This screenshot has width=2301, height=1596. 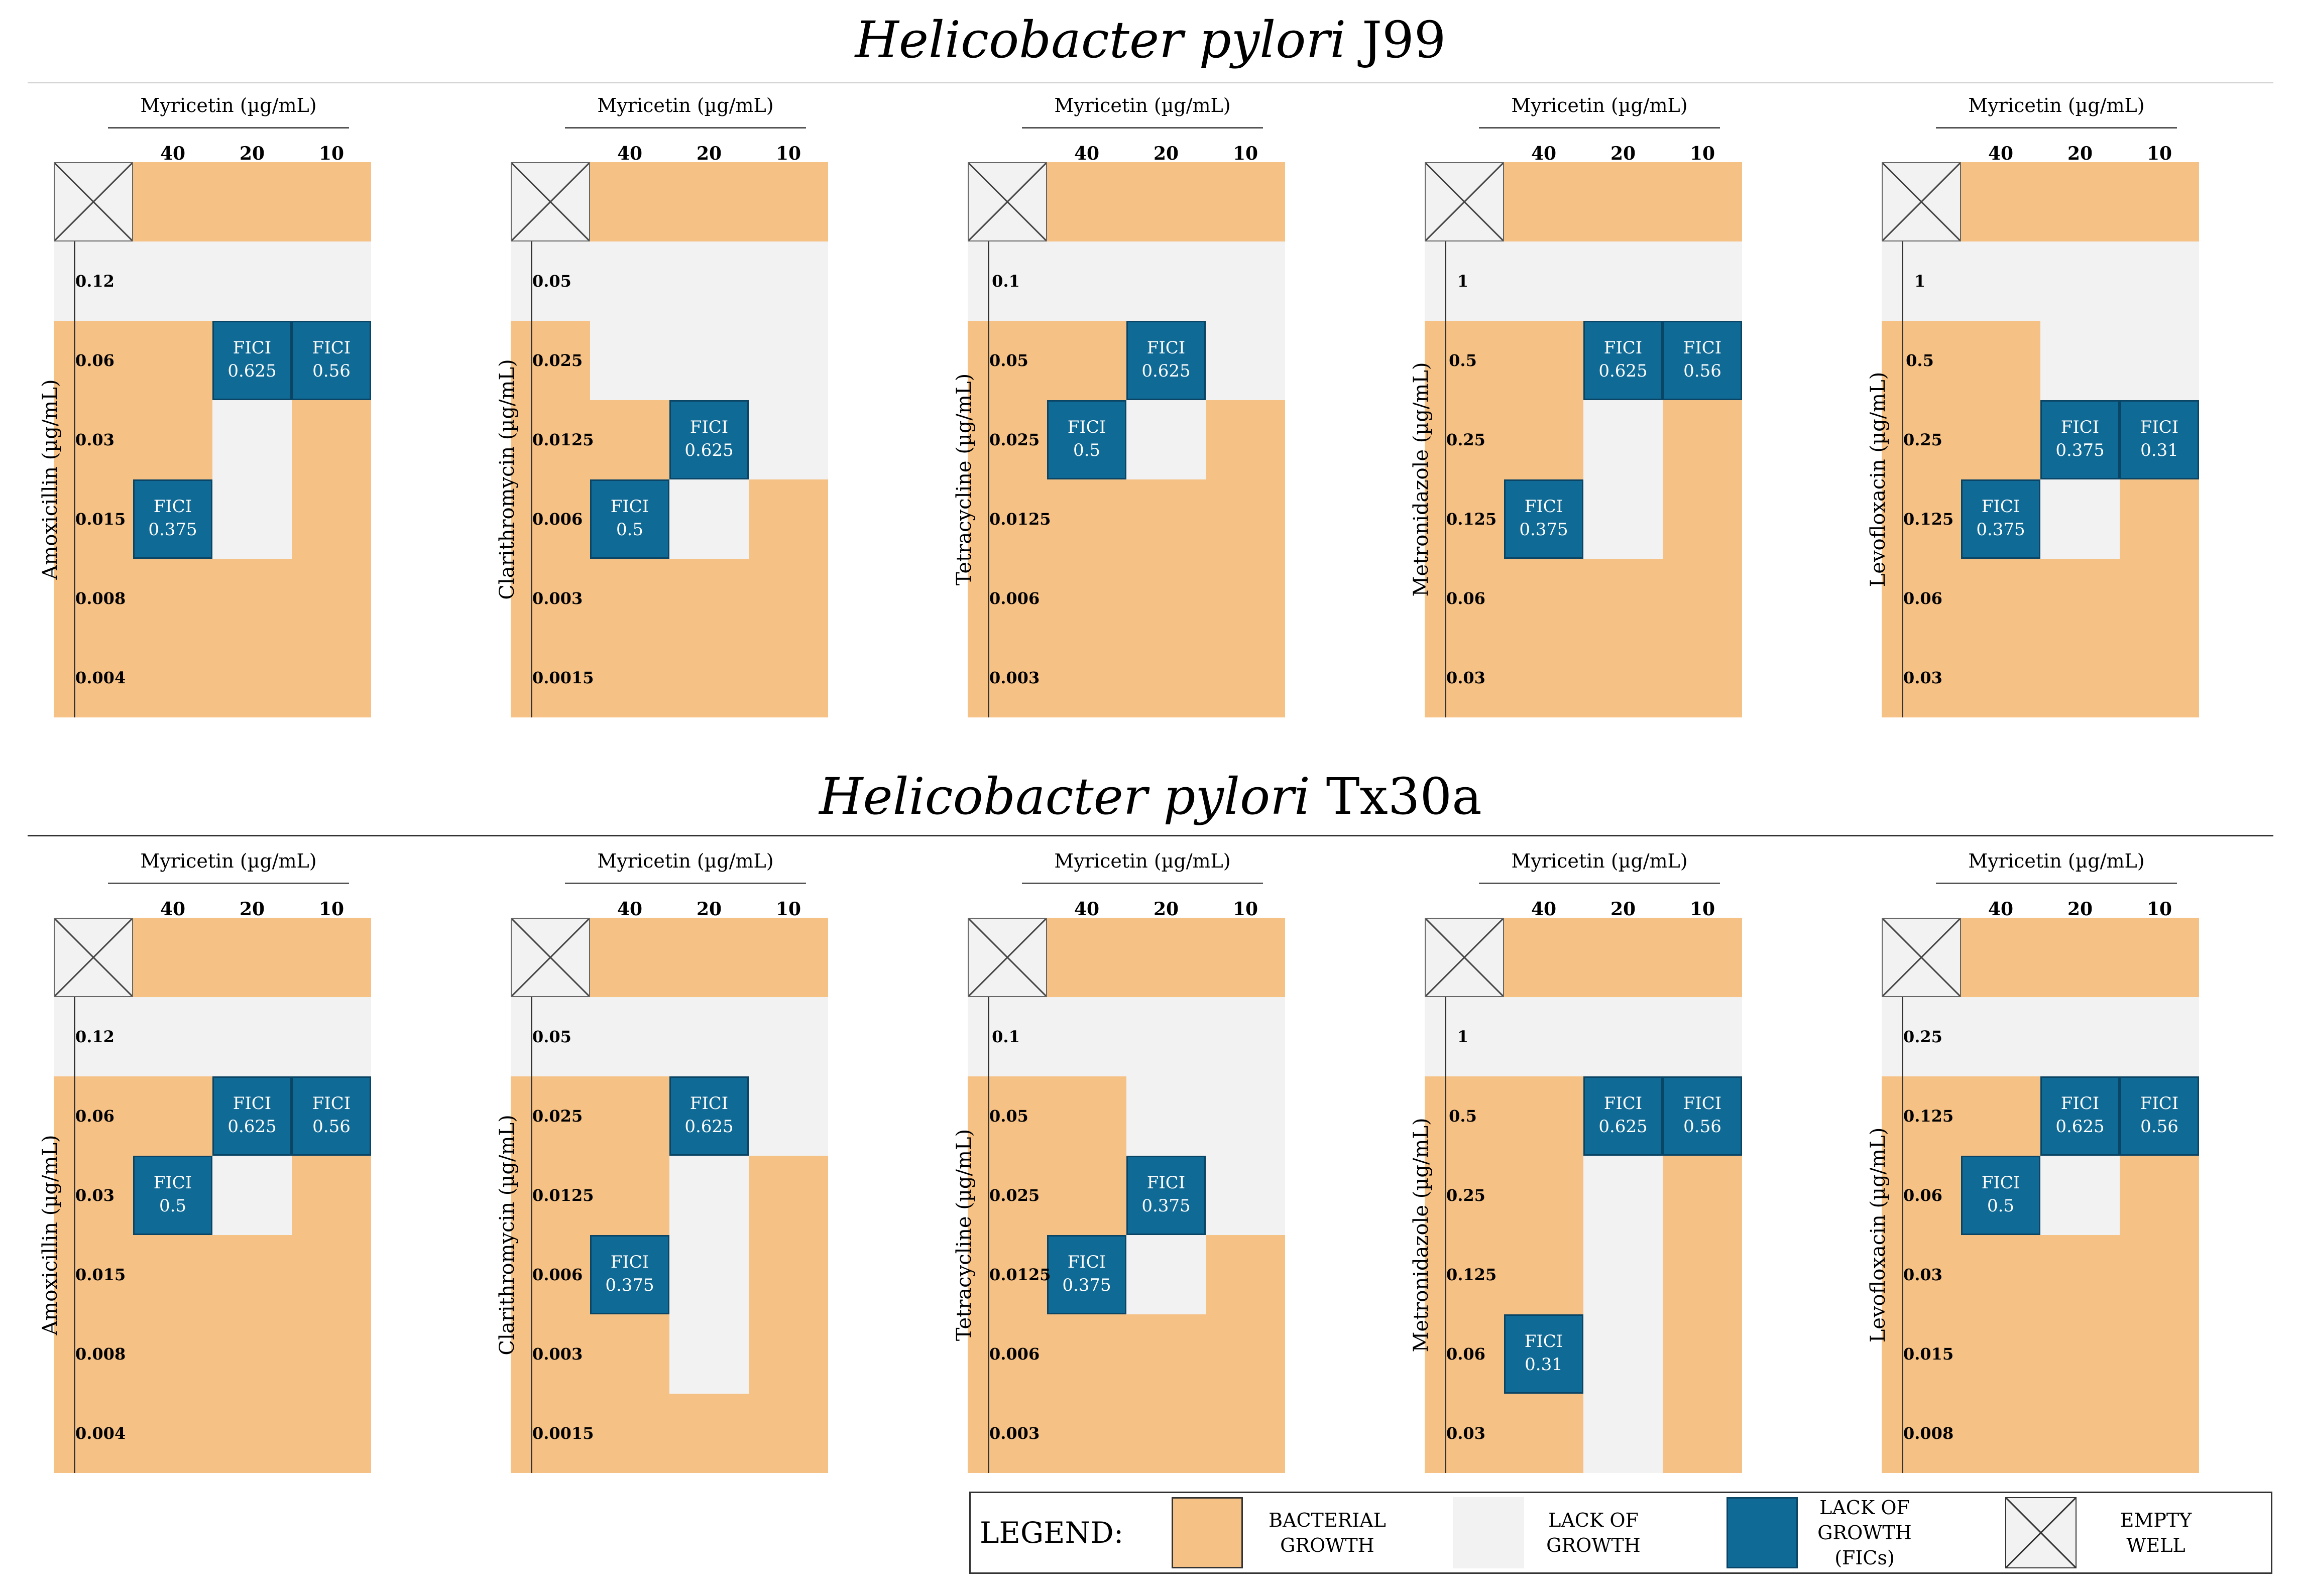 What do you see at coordinates (557, 360) in the screenshot?
I see `drug-concentration-label: 0.025` at bounding box center [557, 360].